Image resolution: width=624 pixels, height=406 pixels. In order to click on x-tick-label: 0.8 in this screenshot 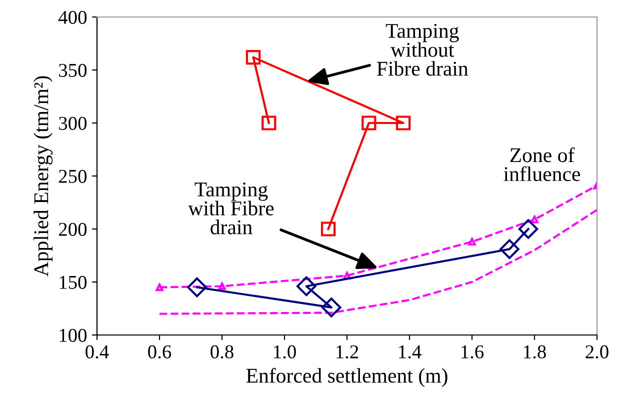, I will do `click(222, 351)`.